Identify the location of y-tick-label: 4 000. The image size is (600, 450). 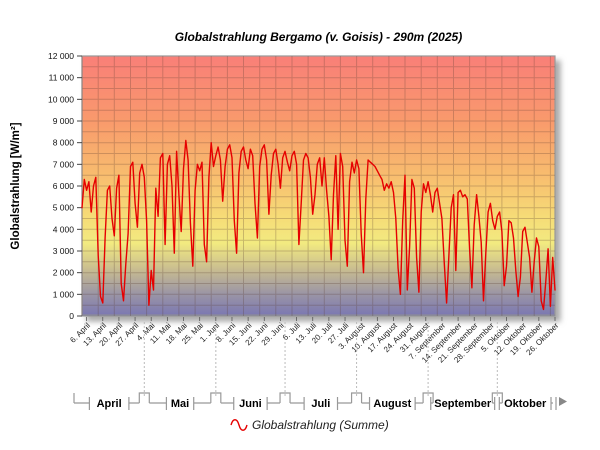
(64, 229).